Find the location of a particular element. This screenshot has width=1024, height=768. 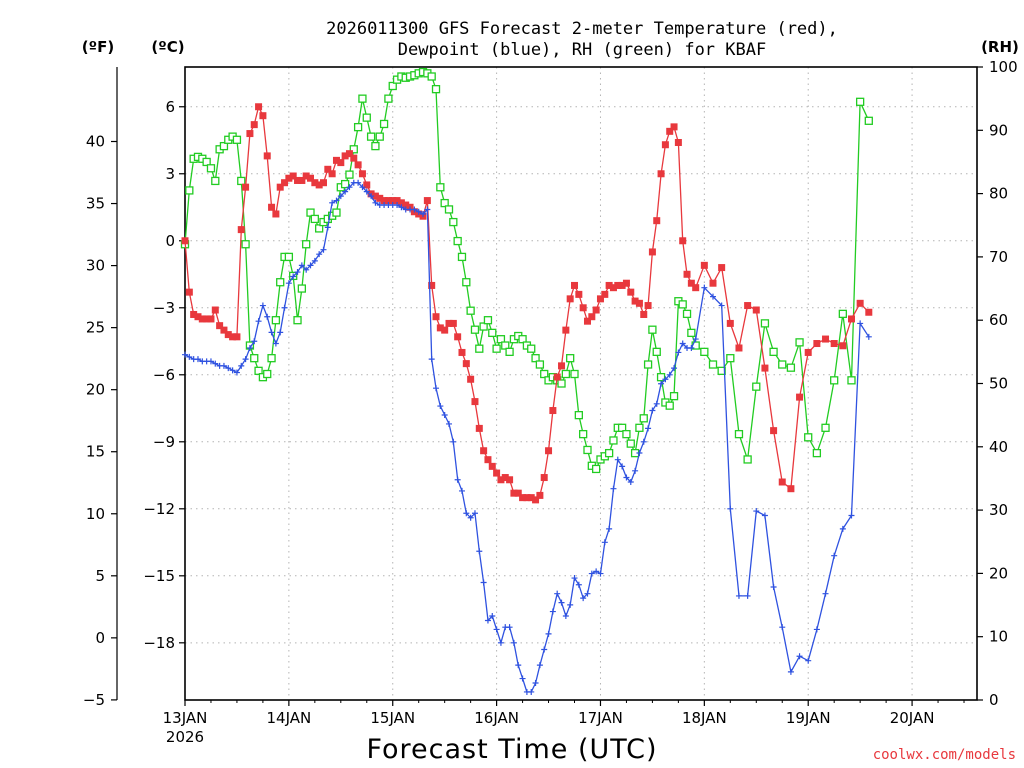

celsius-unit-label: (ºC) is located at coordinates (167, 47).